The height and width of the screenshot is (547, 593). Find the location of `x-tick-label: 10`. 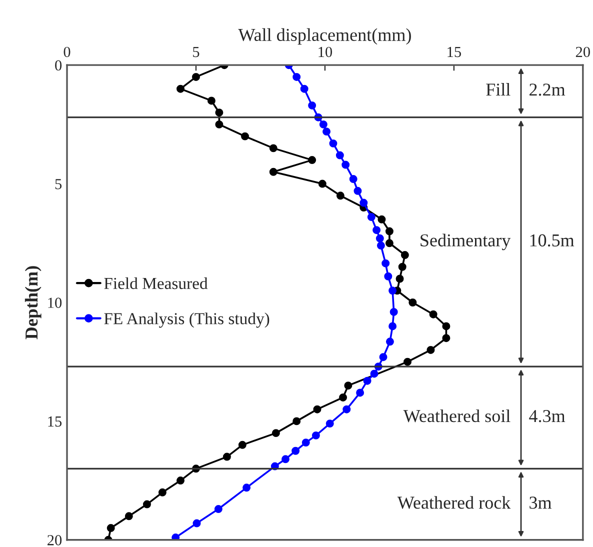

x-tick-label: 10 is located at coordinates (325, 52).